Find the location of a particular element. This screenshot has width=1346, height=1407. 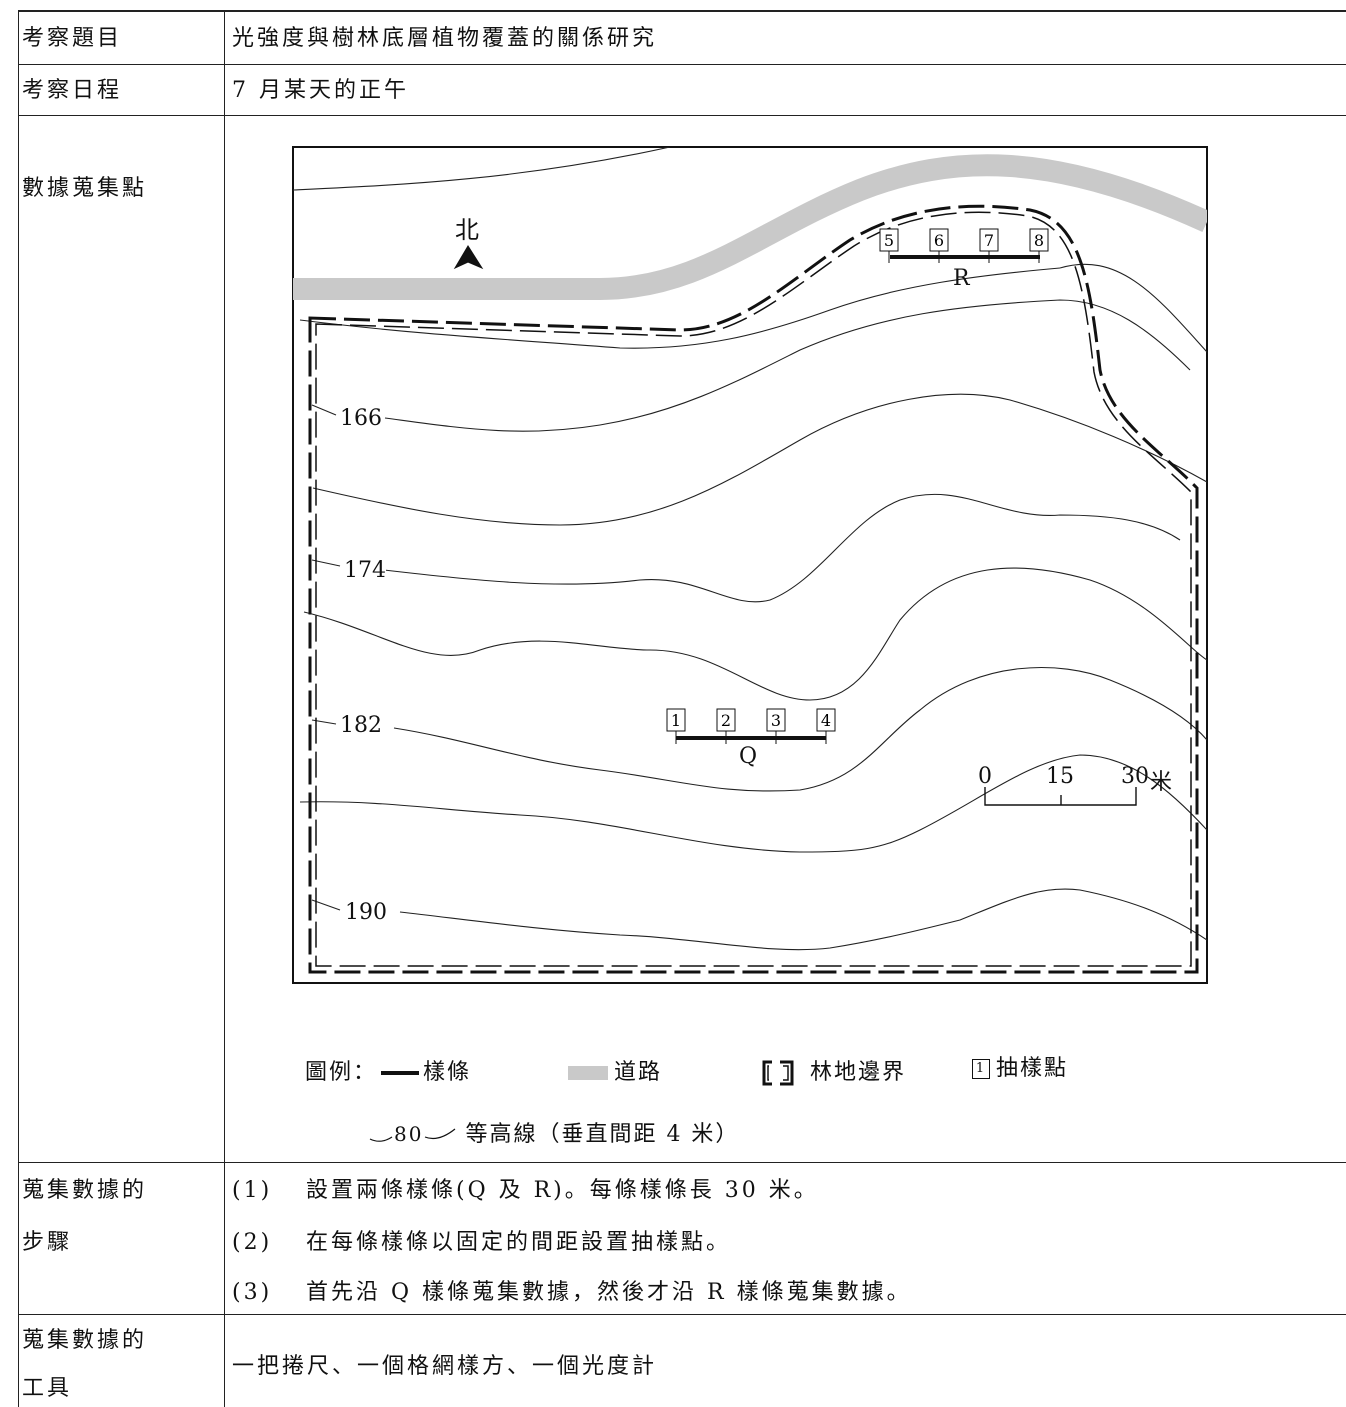

legend-transect-swatch is located at coordinates (400, 1073).